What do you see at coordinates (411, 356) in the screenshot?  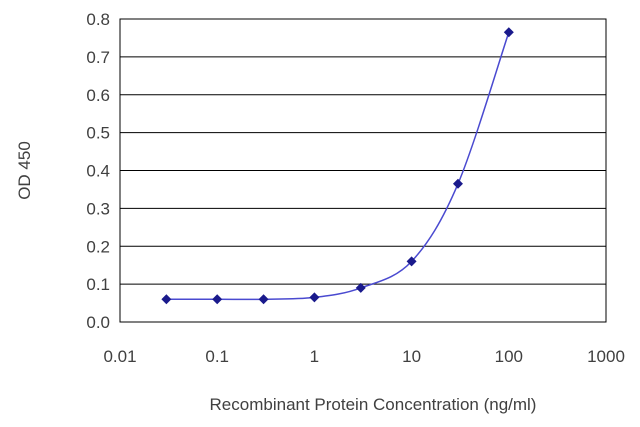 I see `x-tick-label: 10` at bounding box center [411, 356].